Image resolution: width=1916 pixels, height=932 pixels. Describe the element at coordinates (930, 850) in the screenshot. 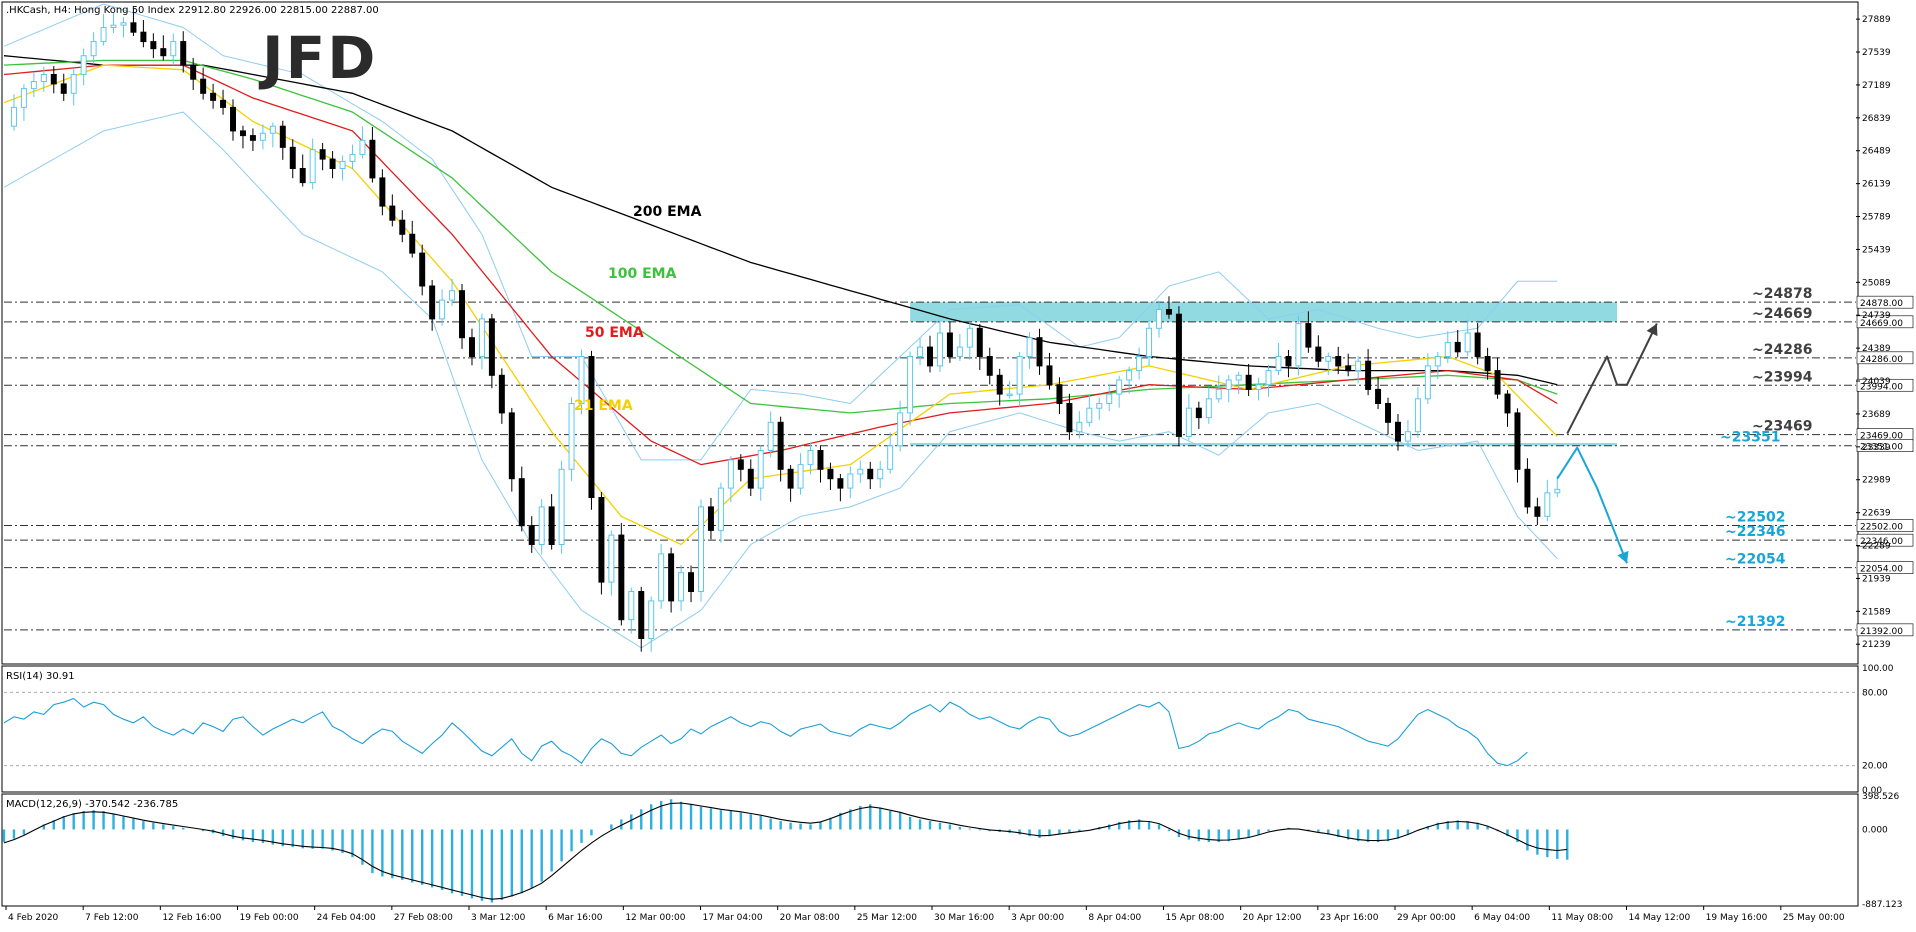

I see `macd-panel-frame` at that location.